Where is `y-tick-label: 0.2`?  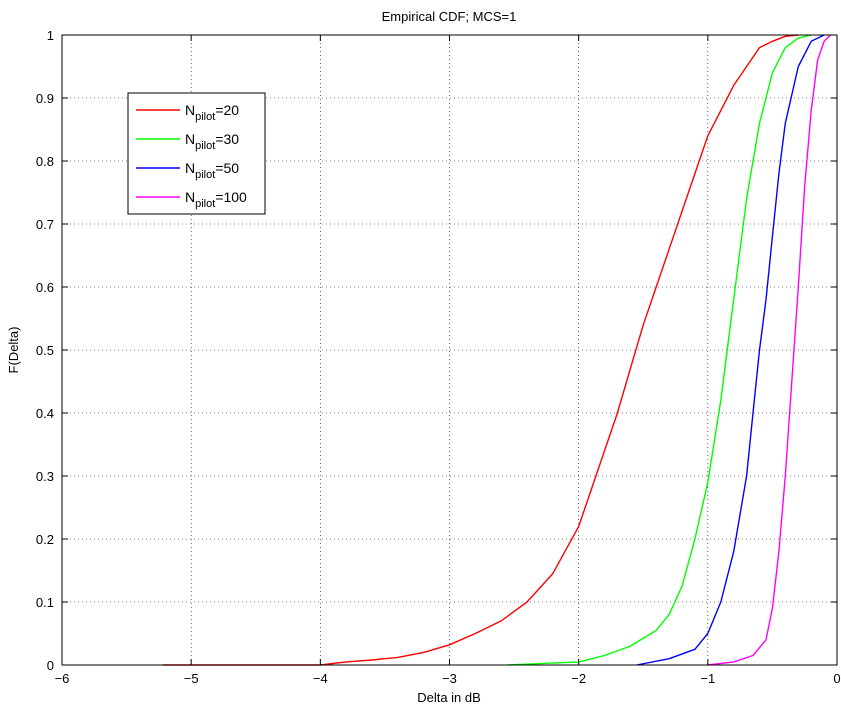
y-tick-label: 0.2 is located at coordinates (45, 539).